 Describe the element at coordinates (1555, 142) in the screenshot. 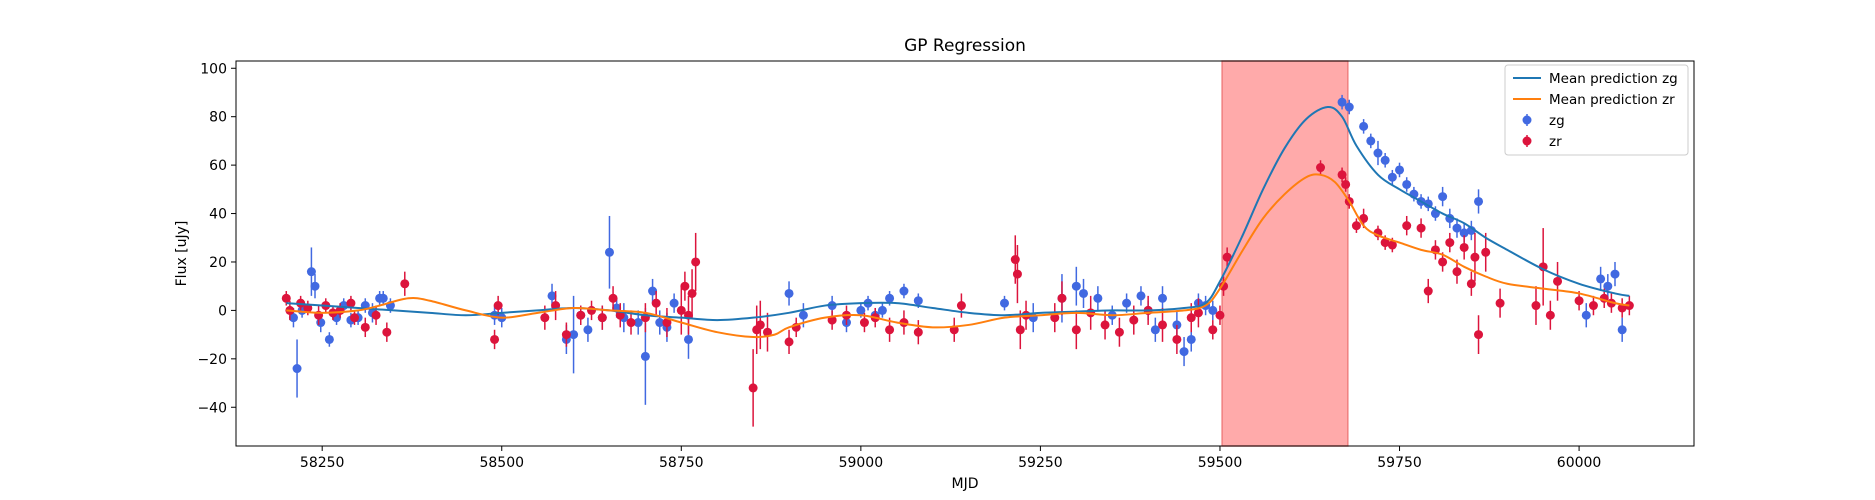

I see `legend-label: zr` at that location.